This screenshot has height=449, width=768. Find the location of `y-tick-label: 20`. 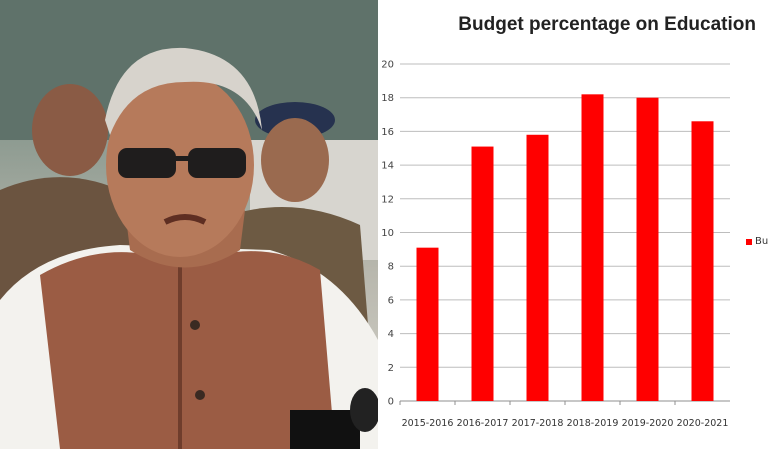

y-tick-label: 20 is located at coordinates (387, 65).